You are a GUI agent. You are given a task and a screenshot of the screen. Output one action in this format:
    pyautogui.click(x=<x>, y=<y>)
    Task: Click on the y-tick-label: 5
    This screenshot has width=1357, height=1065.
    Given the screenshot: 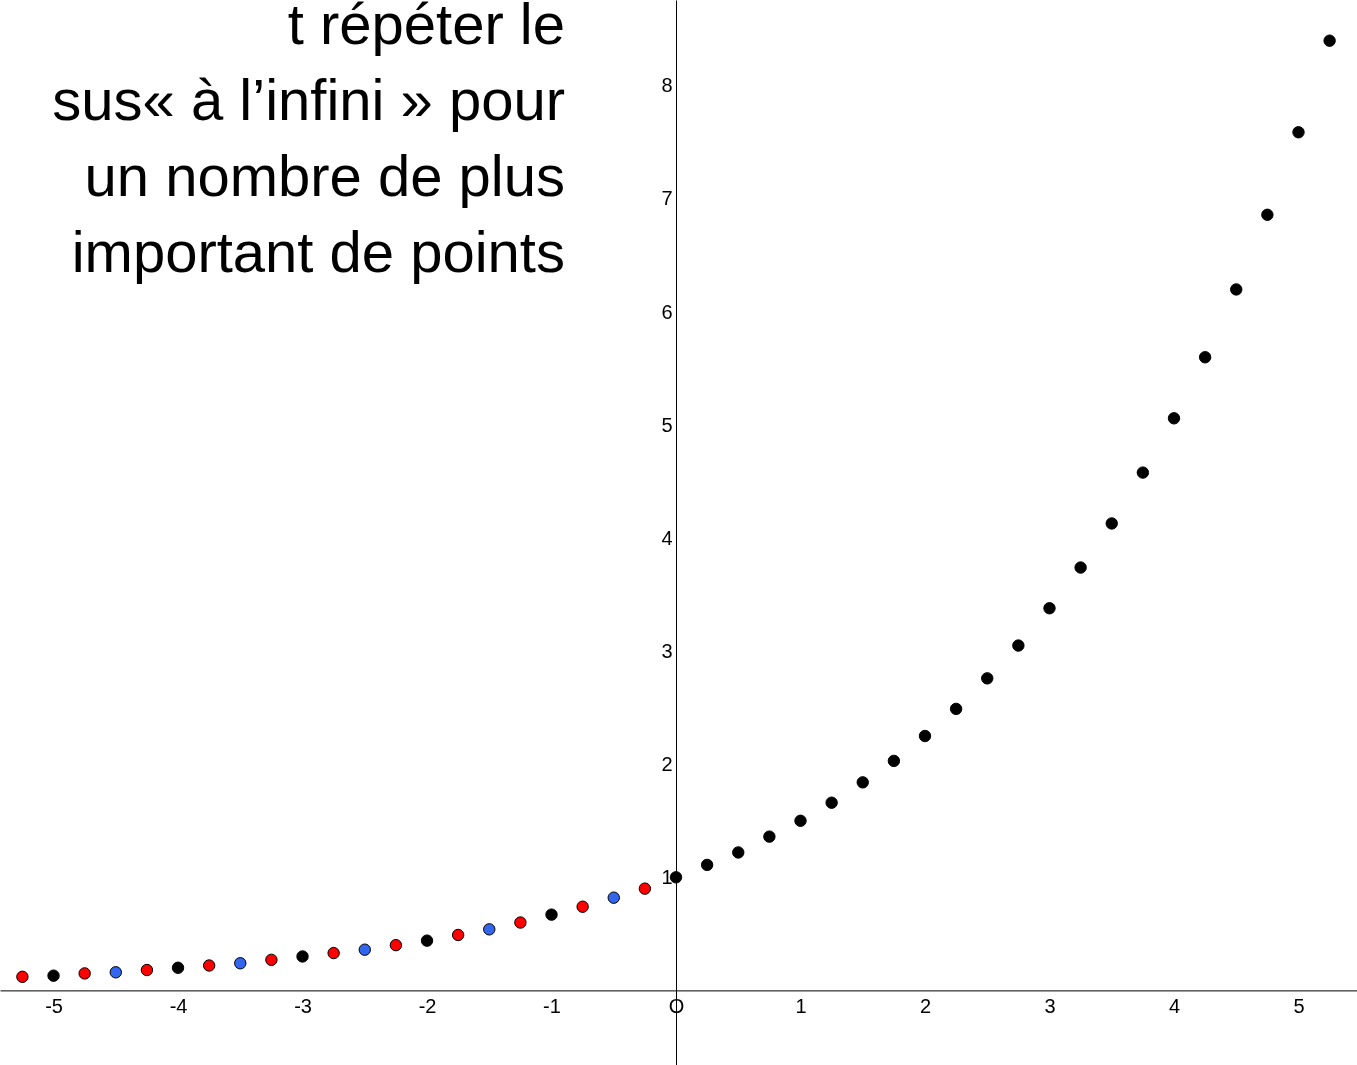 What is the action you would take?
    pyautogui.click(x=667, y=424)
    